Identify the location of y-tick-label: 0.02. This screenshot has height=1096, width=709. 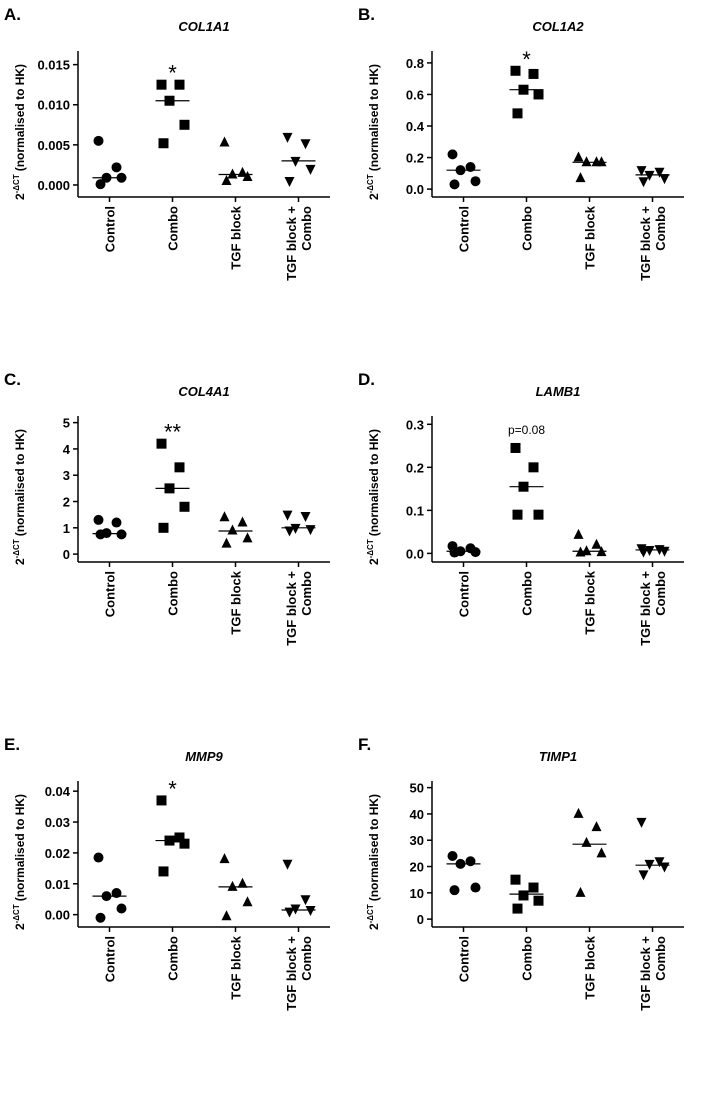
(57, 853).